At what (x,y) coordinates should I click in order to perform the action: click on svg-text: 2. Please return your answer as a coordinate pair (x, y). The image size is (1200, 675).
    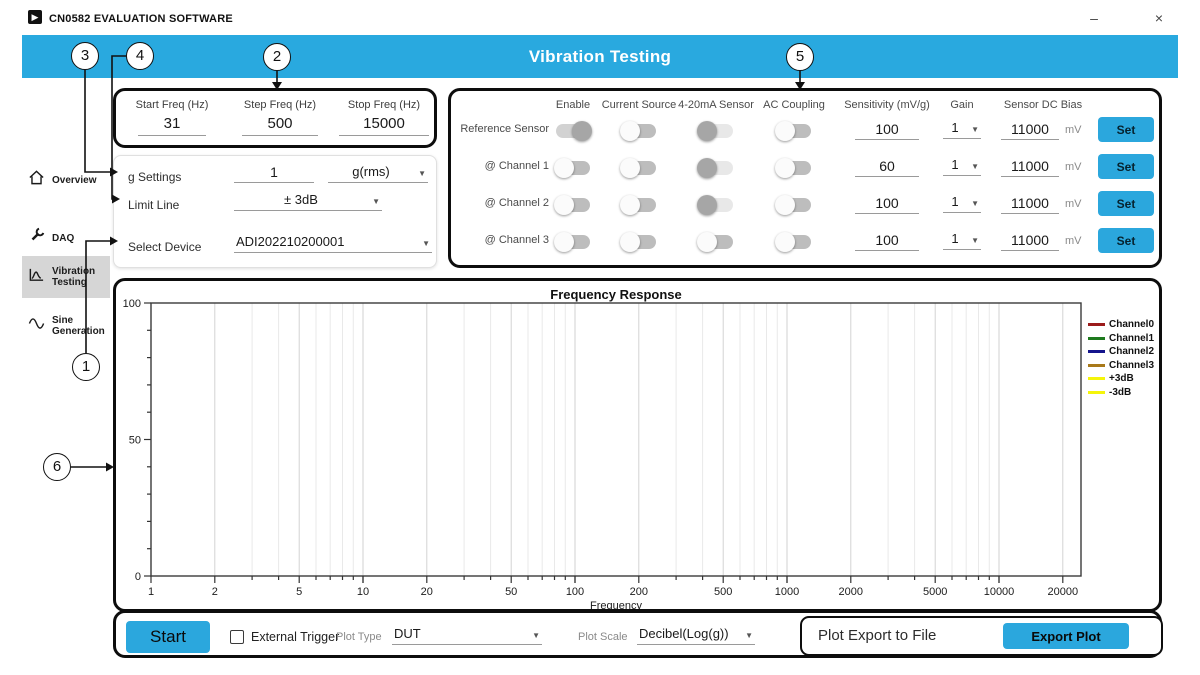
    Looking at the image, I should click on (215, 592).